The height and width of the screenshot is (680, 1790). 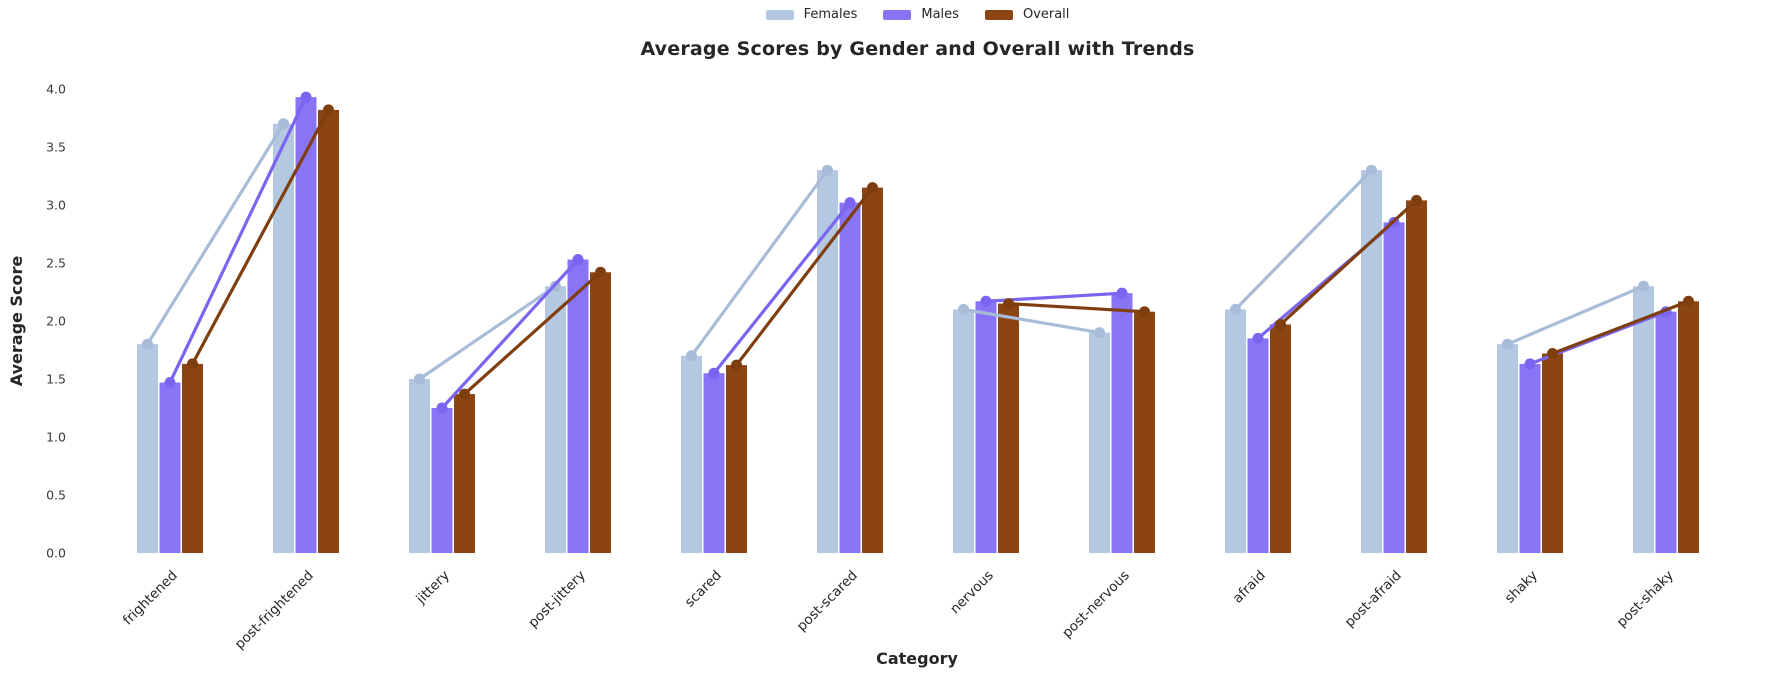 I want to click on x-tick-label-nervous: nervous, so click(x=972, y=593).